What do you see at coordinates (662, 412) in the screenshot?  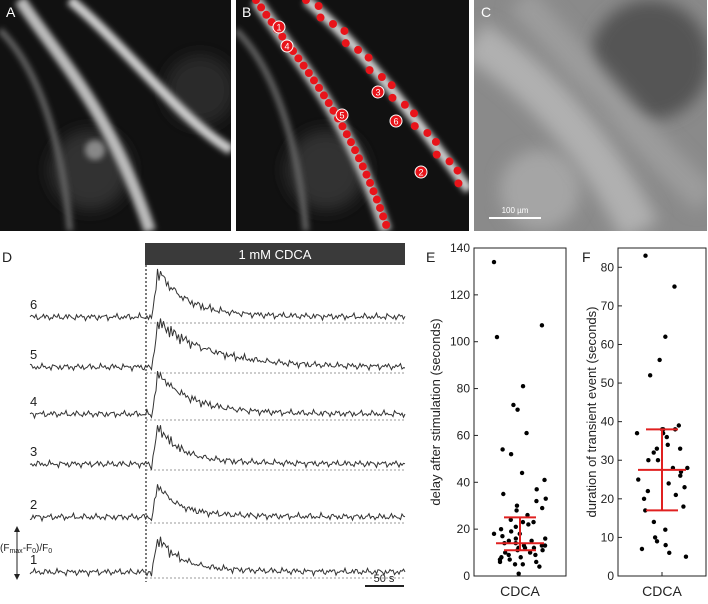 I see `axes-frame` at bounding box center [662, 412].